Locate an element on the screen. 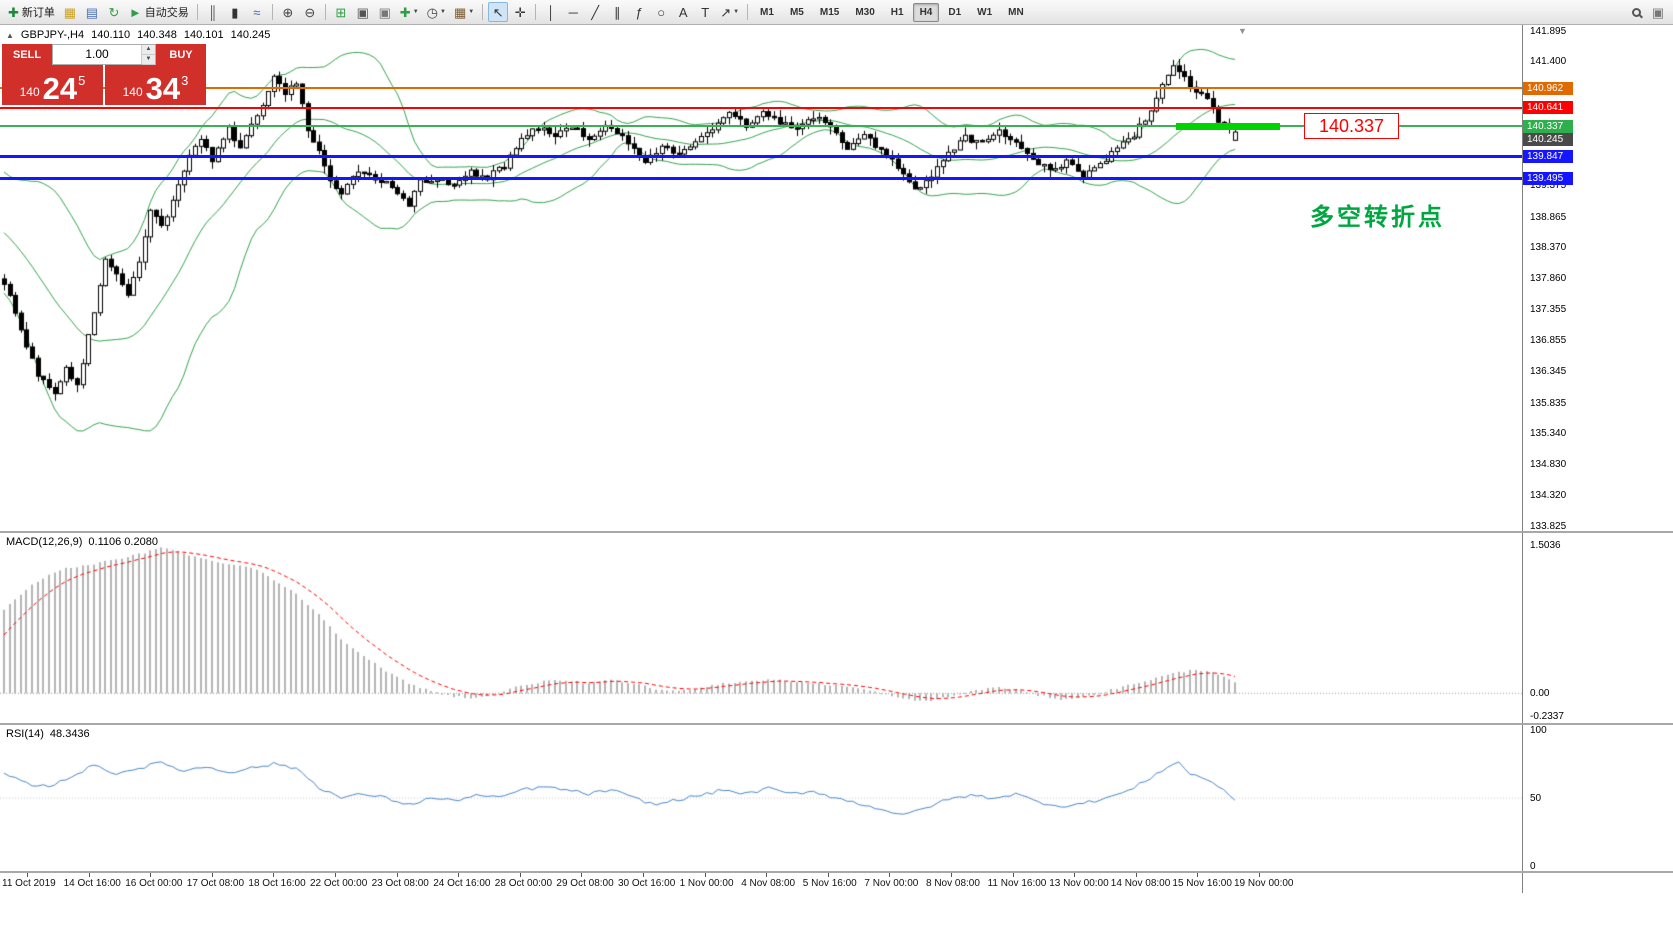  timeframe-d1-button: D1 is located at coordinates (955, 12).